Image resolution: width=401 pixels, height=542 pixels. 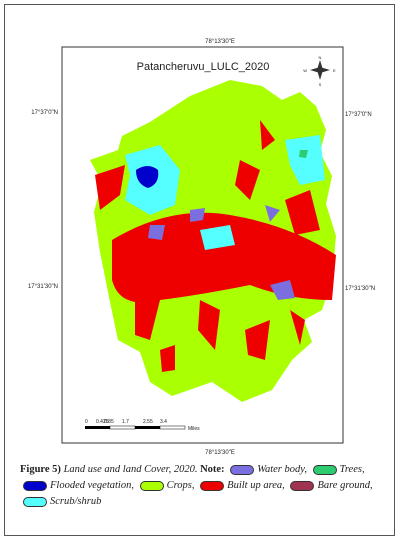 I want to click on legend-label: Scrub/shrub, so click(x=76, y=501).